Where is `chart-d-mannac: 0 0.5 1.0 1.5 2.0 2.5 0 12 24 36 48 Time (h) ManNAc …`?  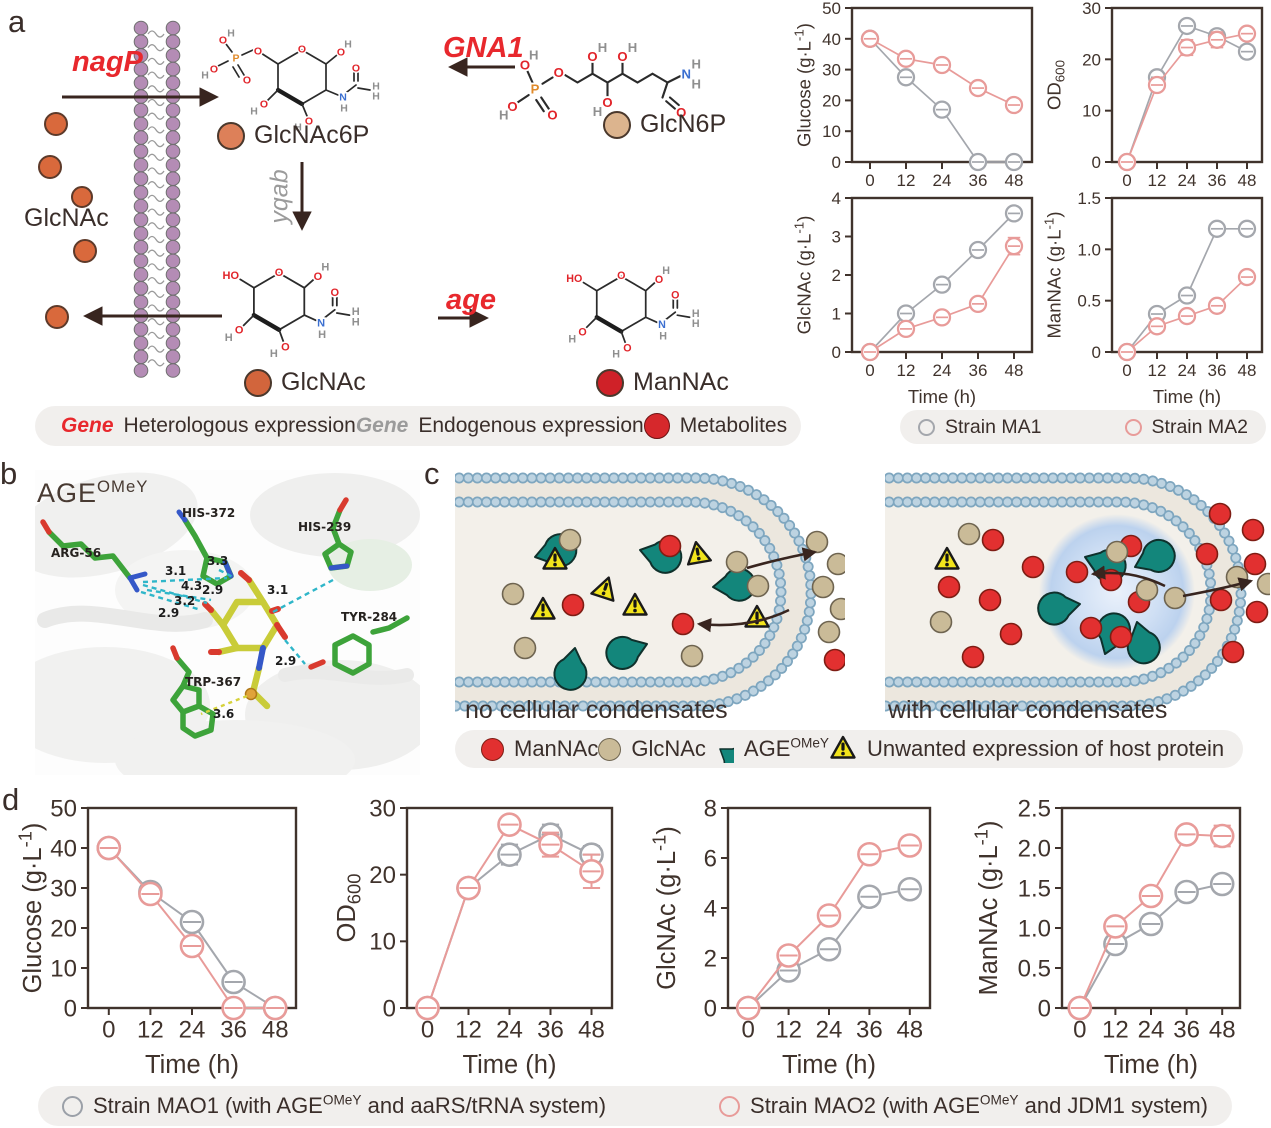 chart-d-mannac: 0 0.5 1.0 1.5 2.0 2.5 0 12 24 36 48 Time (h) ManNAc … is located at coordinates (1106, 934).